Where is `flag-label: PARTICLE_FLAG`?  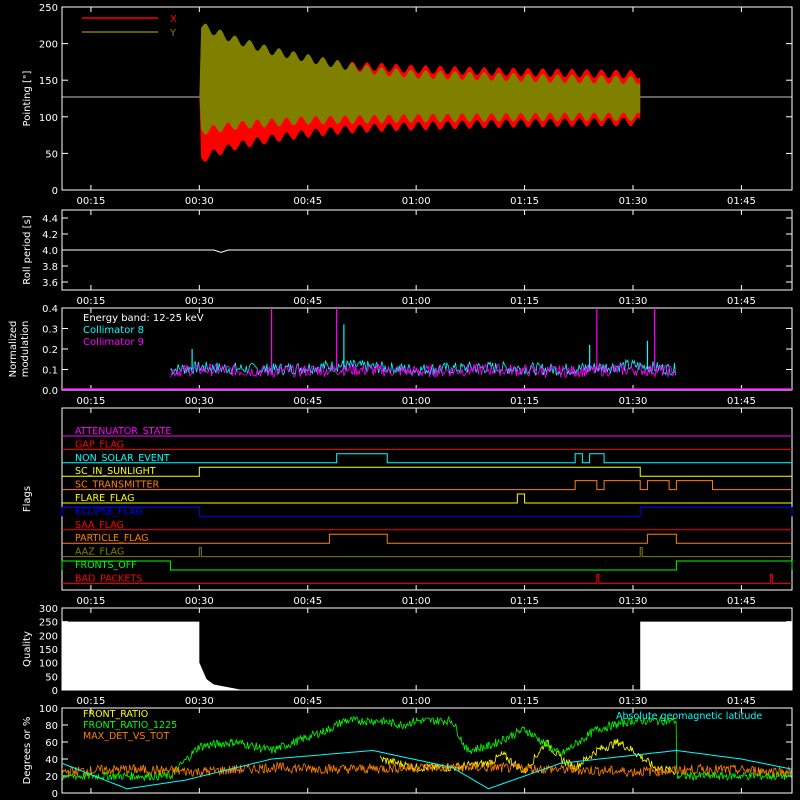
flag-label: PARTICLE_FLAG is located at coordinates (111, 538).